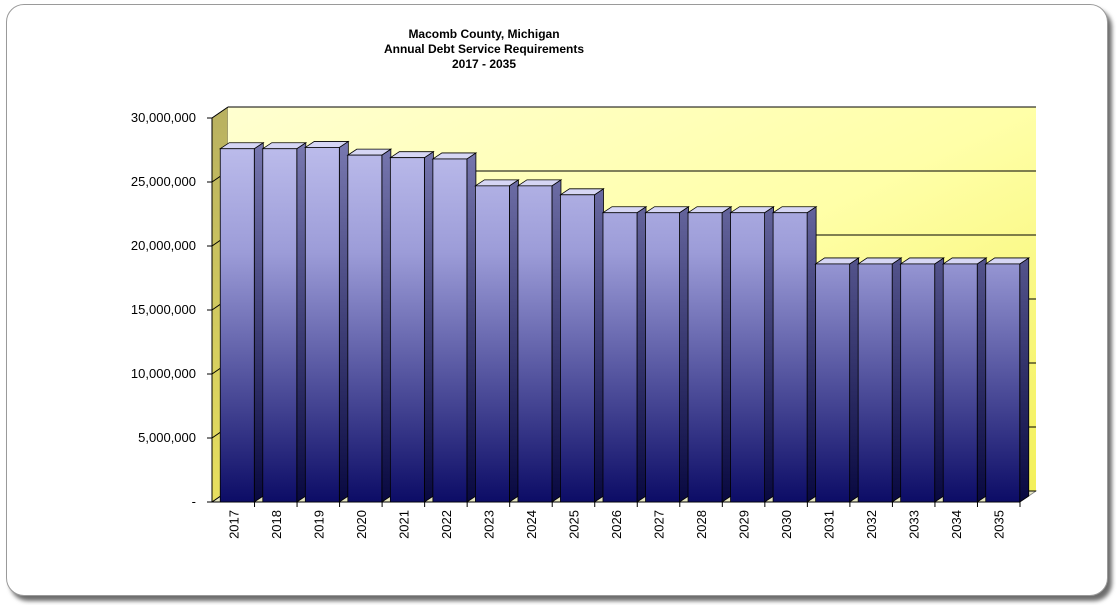 This screenshot has height=605, width=1118. Describe the element at coordinates (786, 524) in the screenshot. I see `x-tick-label: 2030` at that location.